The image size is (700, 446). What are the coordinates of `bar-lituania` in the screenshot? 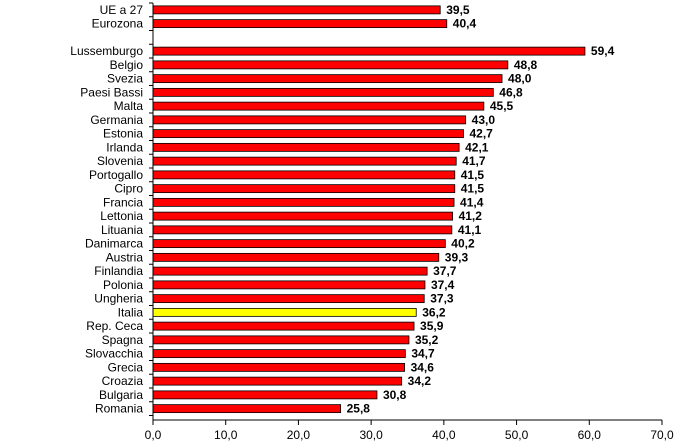 It's located at (302, 230).